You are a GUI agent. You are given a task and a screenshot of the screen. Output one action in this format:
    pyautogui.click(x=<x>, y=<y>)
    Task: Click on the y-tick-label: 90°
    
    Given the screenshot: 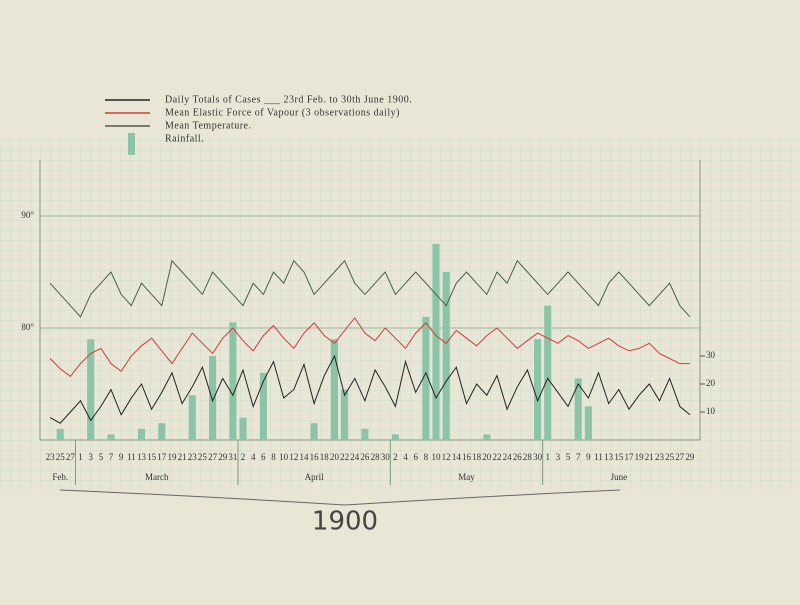 What is the action you would take?
    pyautogui.click(x=27, y=215)
    